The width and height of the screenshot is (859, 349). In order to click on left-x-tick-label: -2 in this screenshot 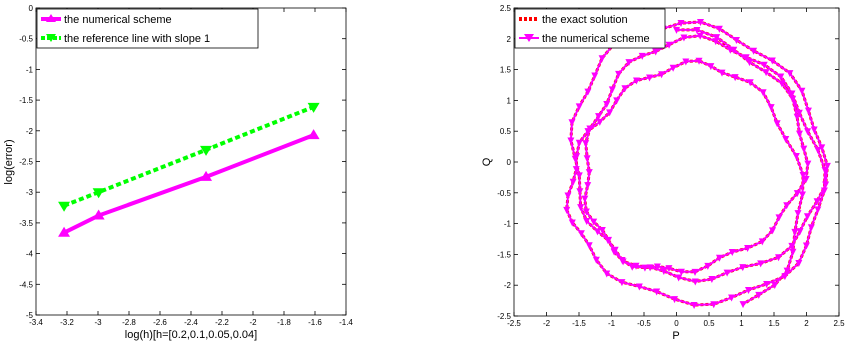, I will do `click(253, 322)`.